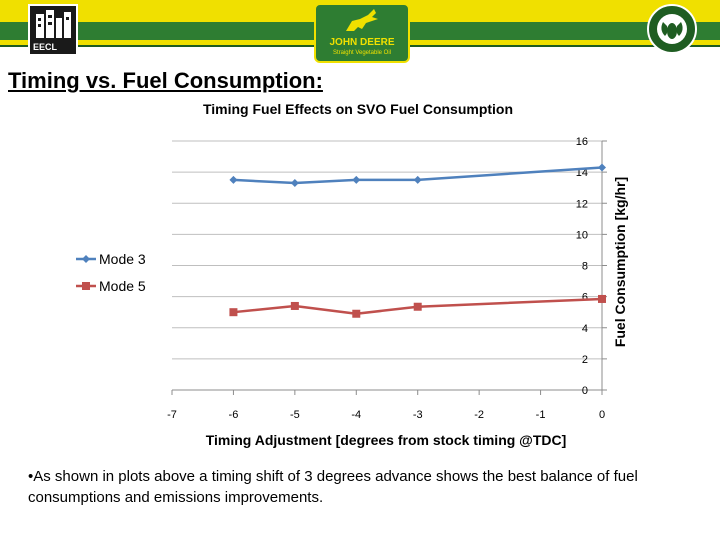 The height and width of the screenshot is (540, 720). I want to click on y-tick-label: 6, so click(585, 298).